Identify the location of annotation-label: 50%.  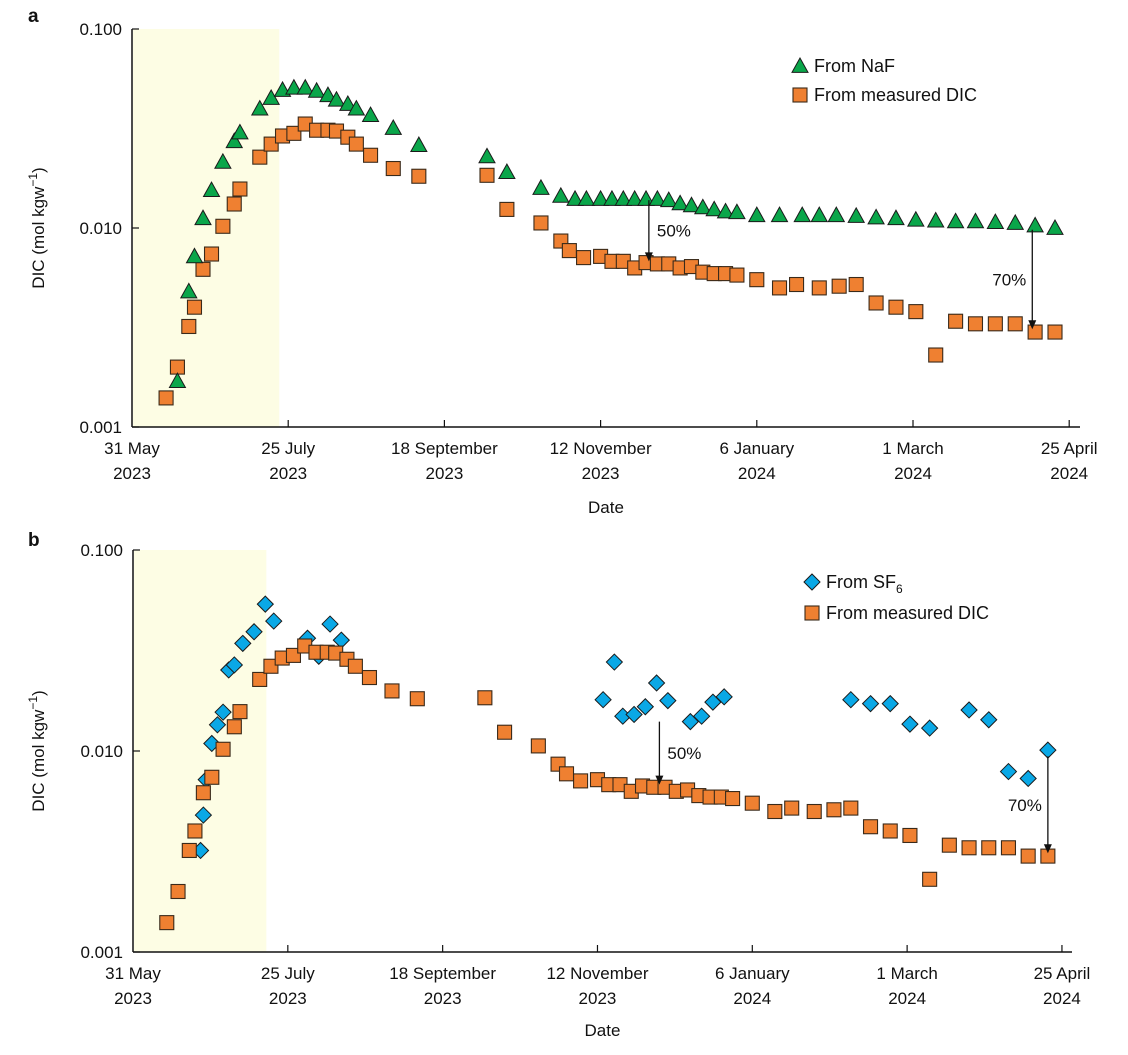
(674, 231).